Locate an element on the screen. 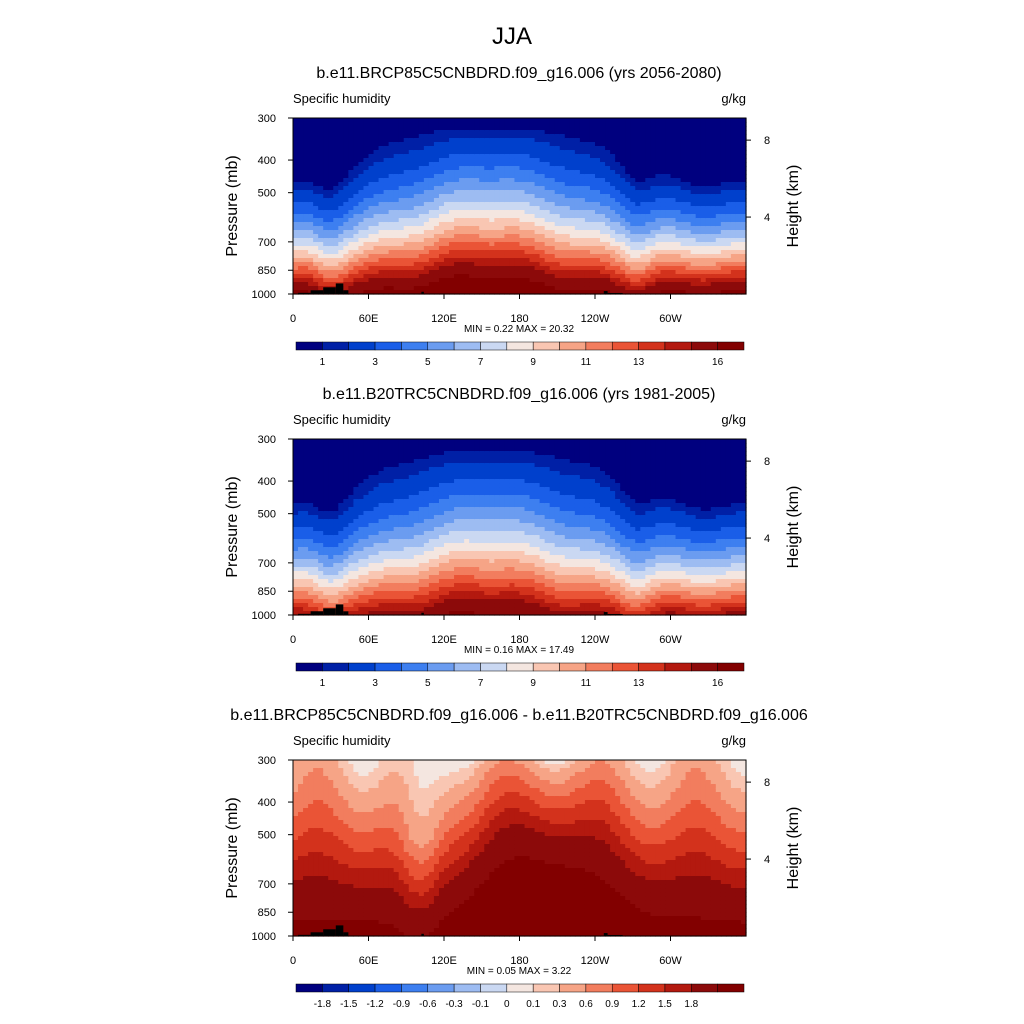  colorbar-box is located at coordinates (573, 346).